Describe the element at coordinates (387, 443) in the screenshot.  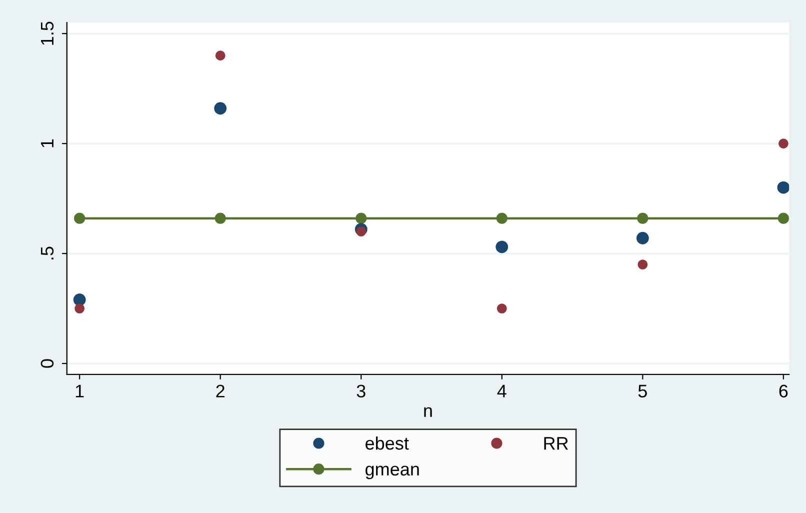
I see `legend-label: ebest` at that location.